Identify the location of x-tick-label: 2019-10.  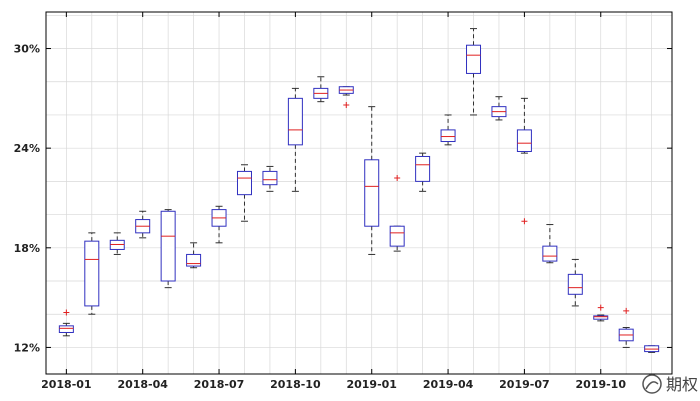
(600, 384).